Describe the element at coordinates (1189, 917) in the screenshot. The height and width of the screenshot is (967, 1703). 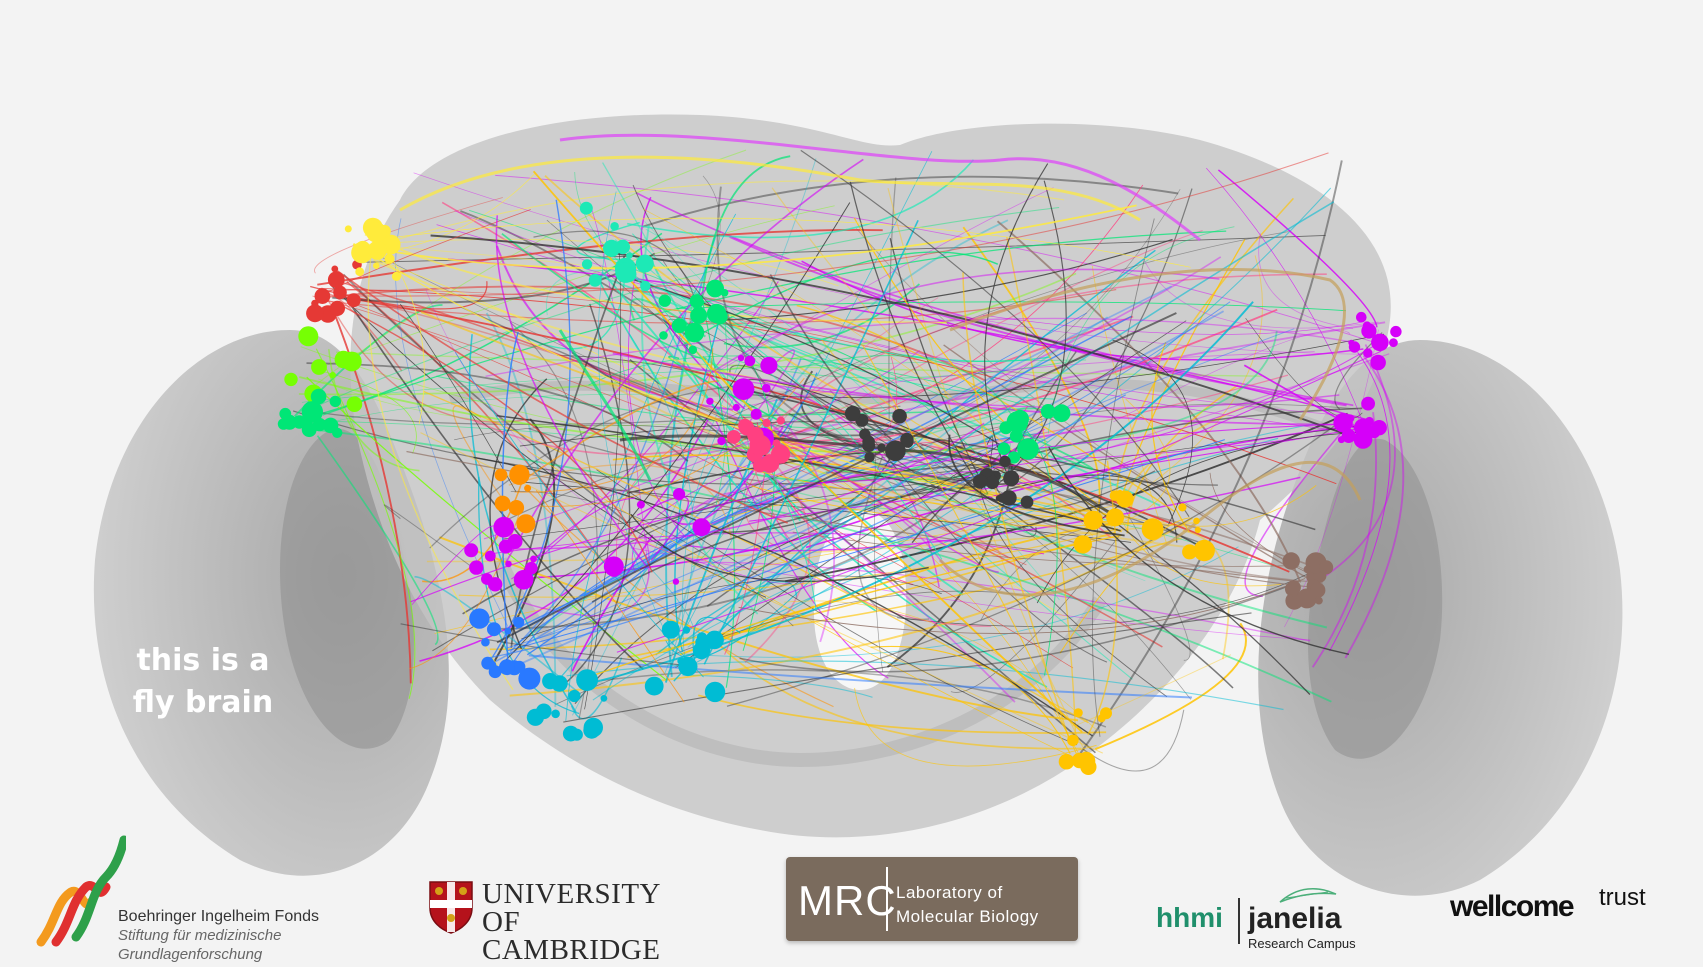
I see `hhmi-wordmark: hhmi` at that location.